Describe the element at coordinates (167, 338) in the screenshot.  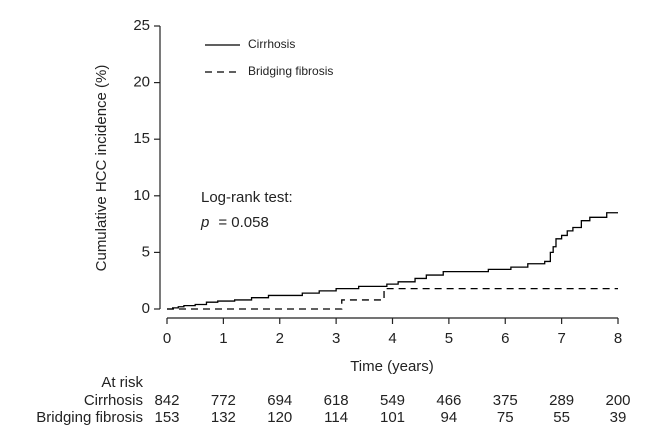
I see `x-tick-label: 0` at that location.